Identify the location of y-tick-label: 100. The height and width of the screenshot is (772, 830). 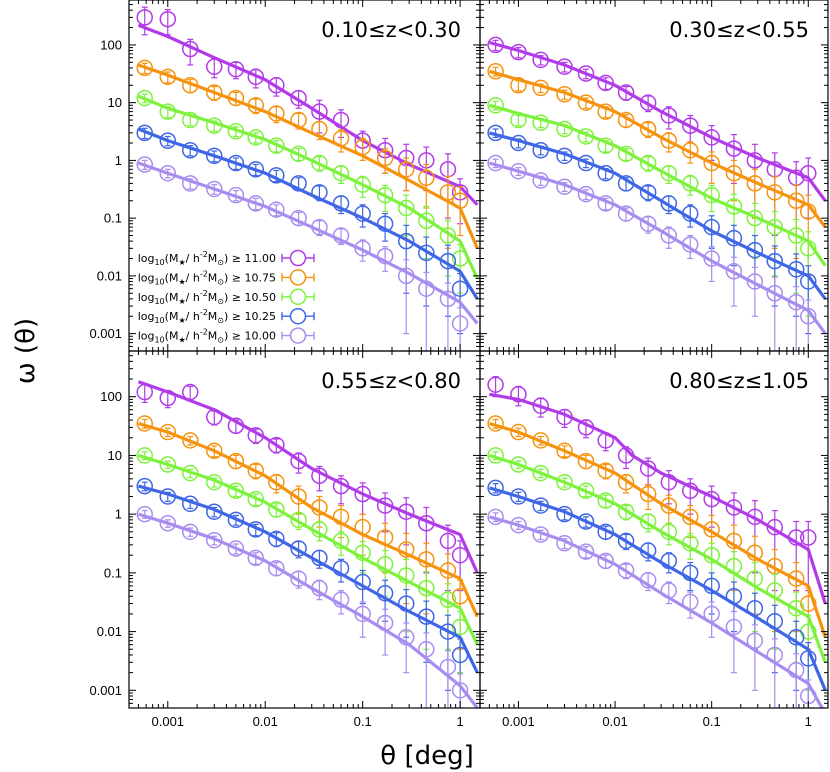
(111, 44).